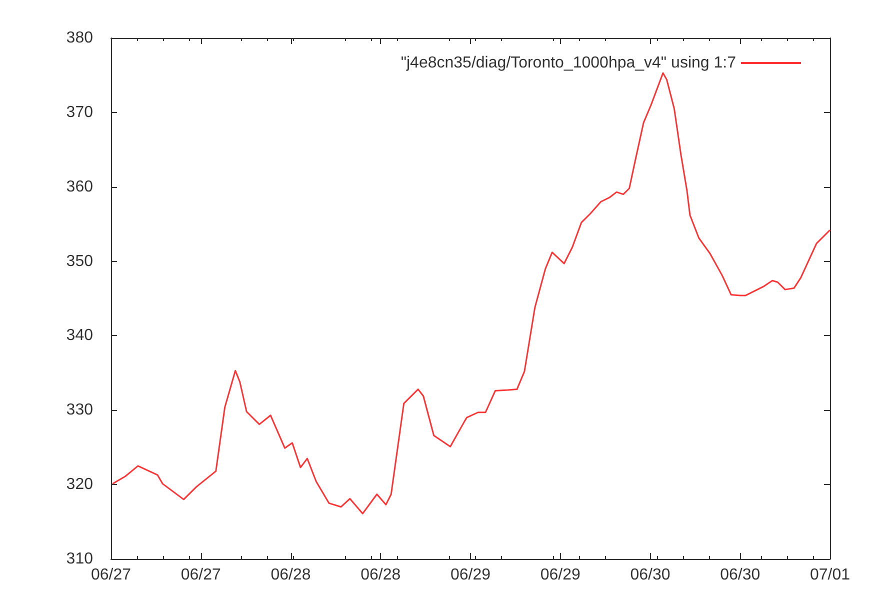 The image size is (880, 595). What do you see at coordinates (80, 410) in the screenshot?
I see `y-tick-label: 330` at bounding box center [80, 410].